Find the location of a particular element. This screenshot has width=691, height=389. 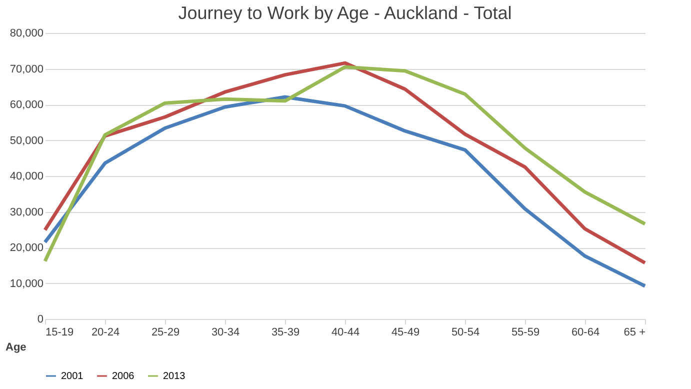

x-tick-label: 55-59 is located at coordinates (525, 332).